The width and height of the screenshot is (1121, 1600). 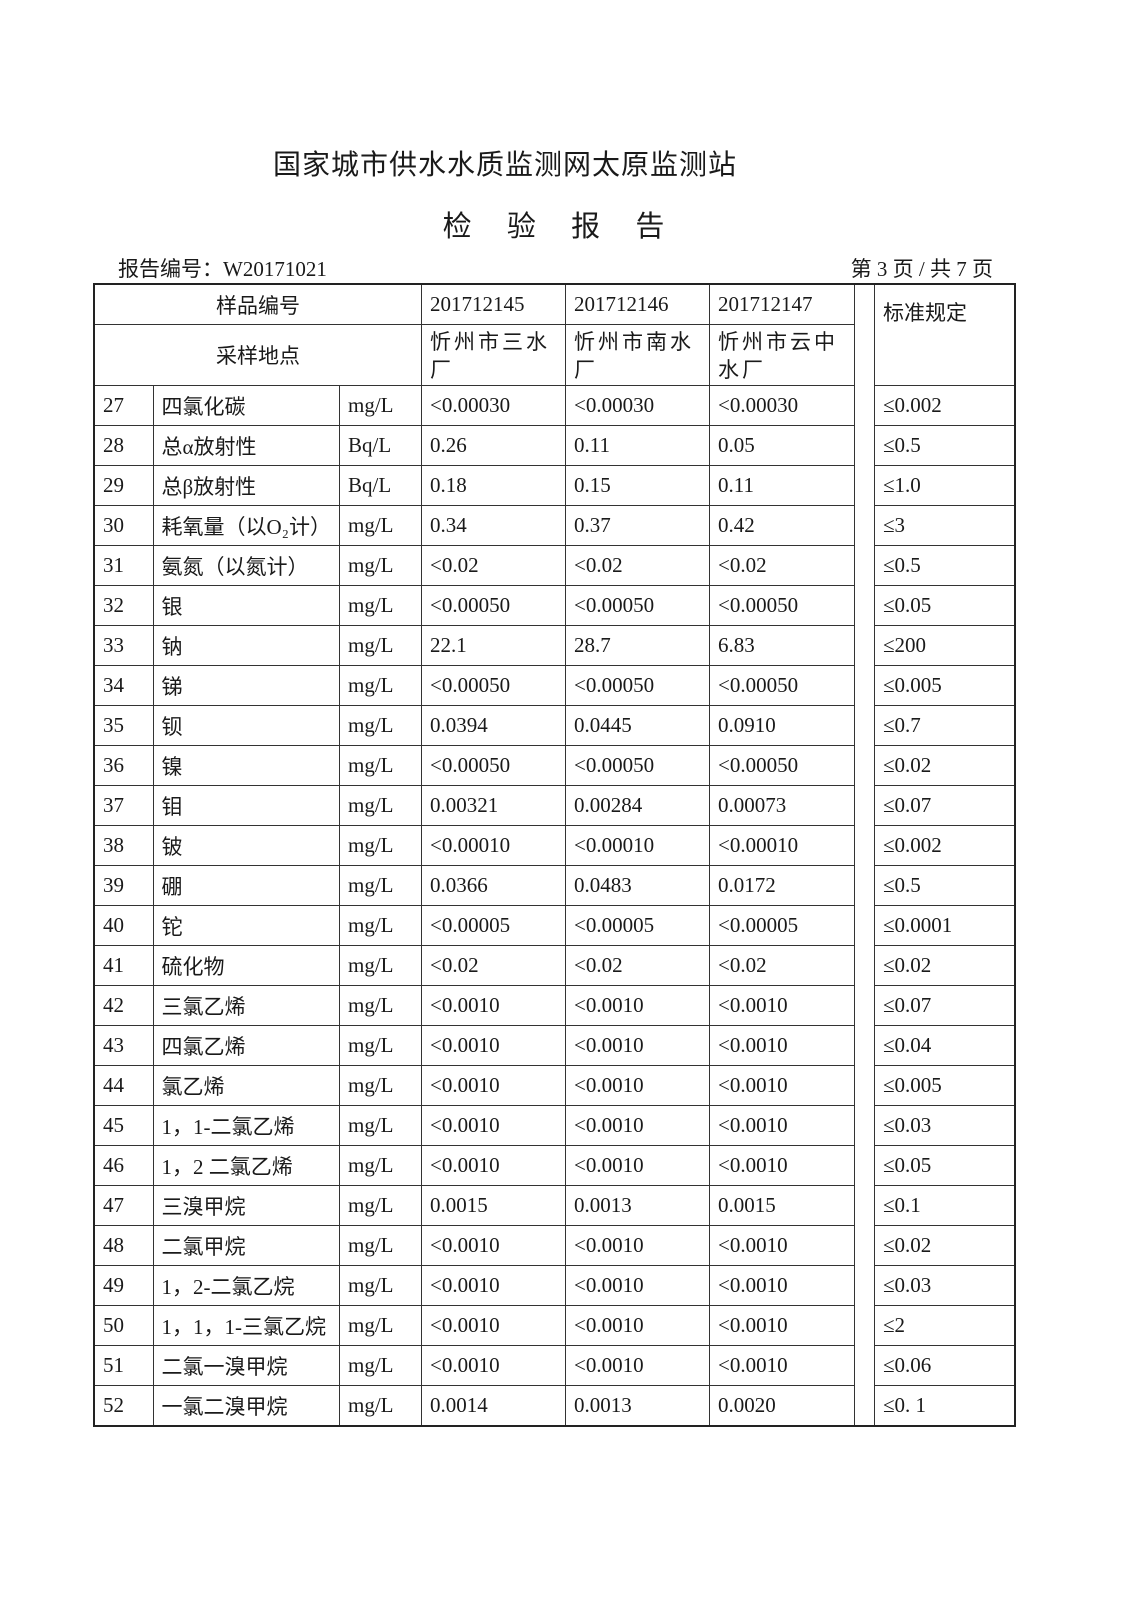 What do you see at coordinates (782, 965) in the screenshot?
I see `sample-3-value: <0.02` at bounding box center [782, 965].